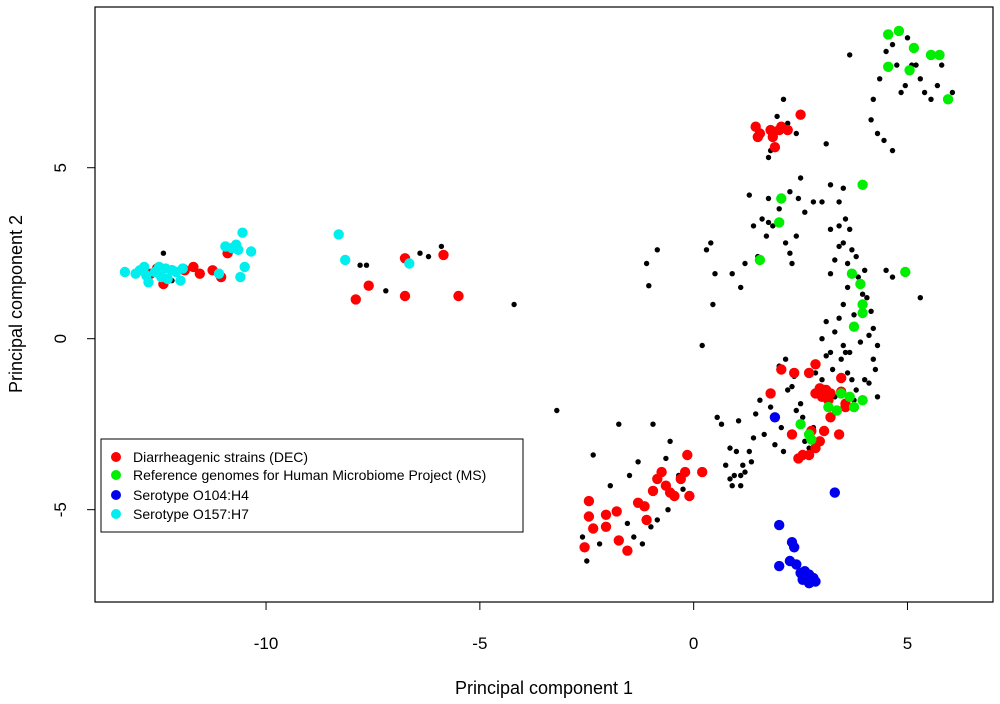 The width and height of the screenshot is (1000, 704). I want to click on legend-swatch-ms, so click(116, 475).